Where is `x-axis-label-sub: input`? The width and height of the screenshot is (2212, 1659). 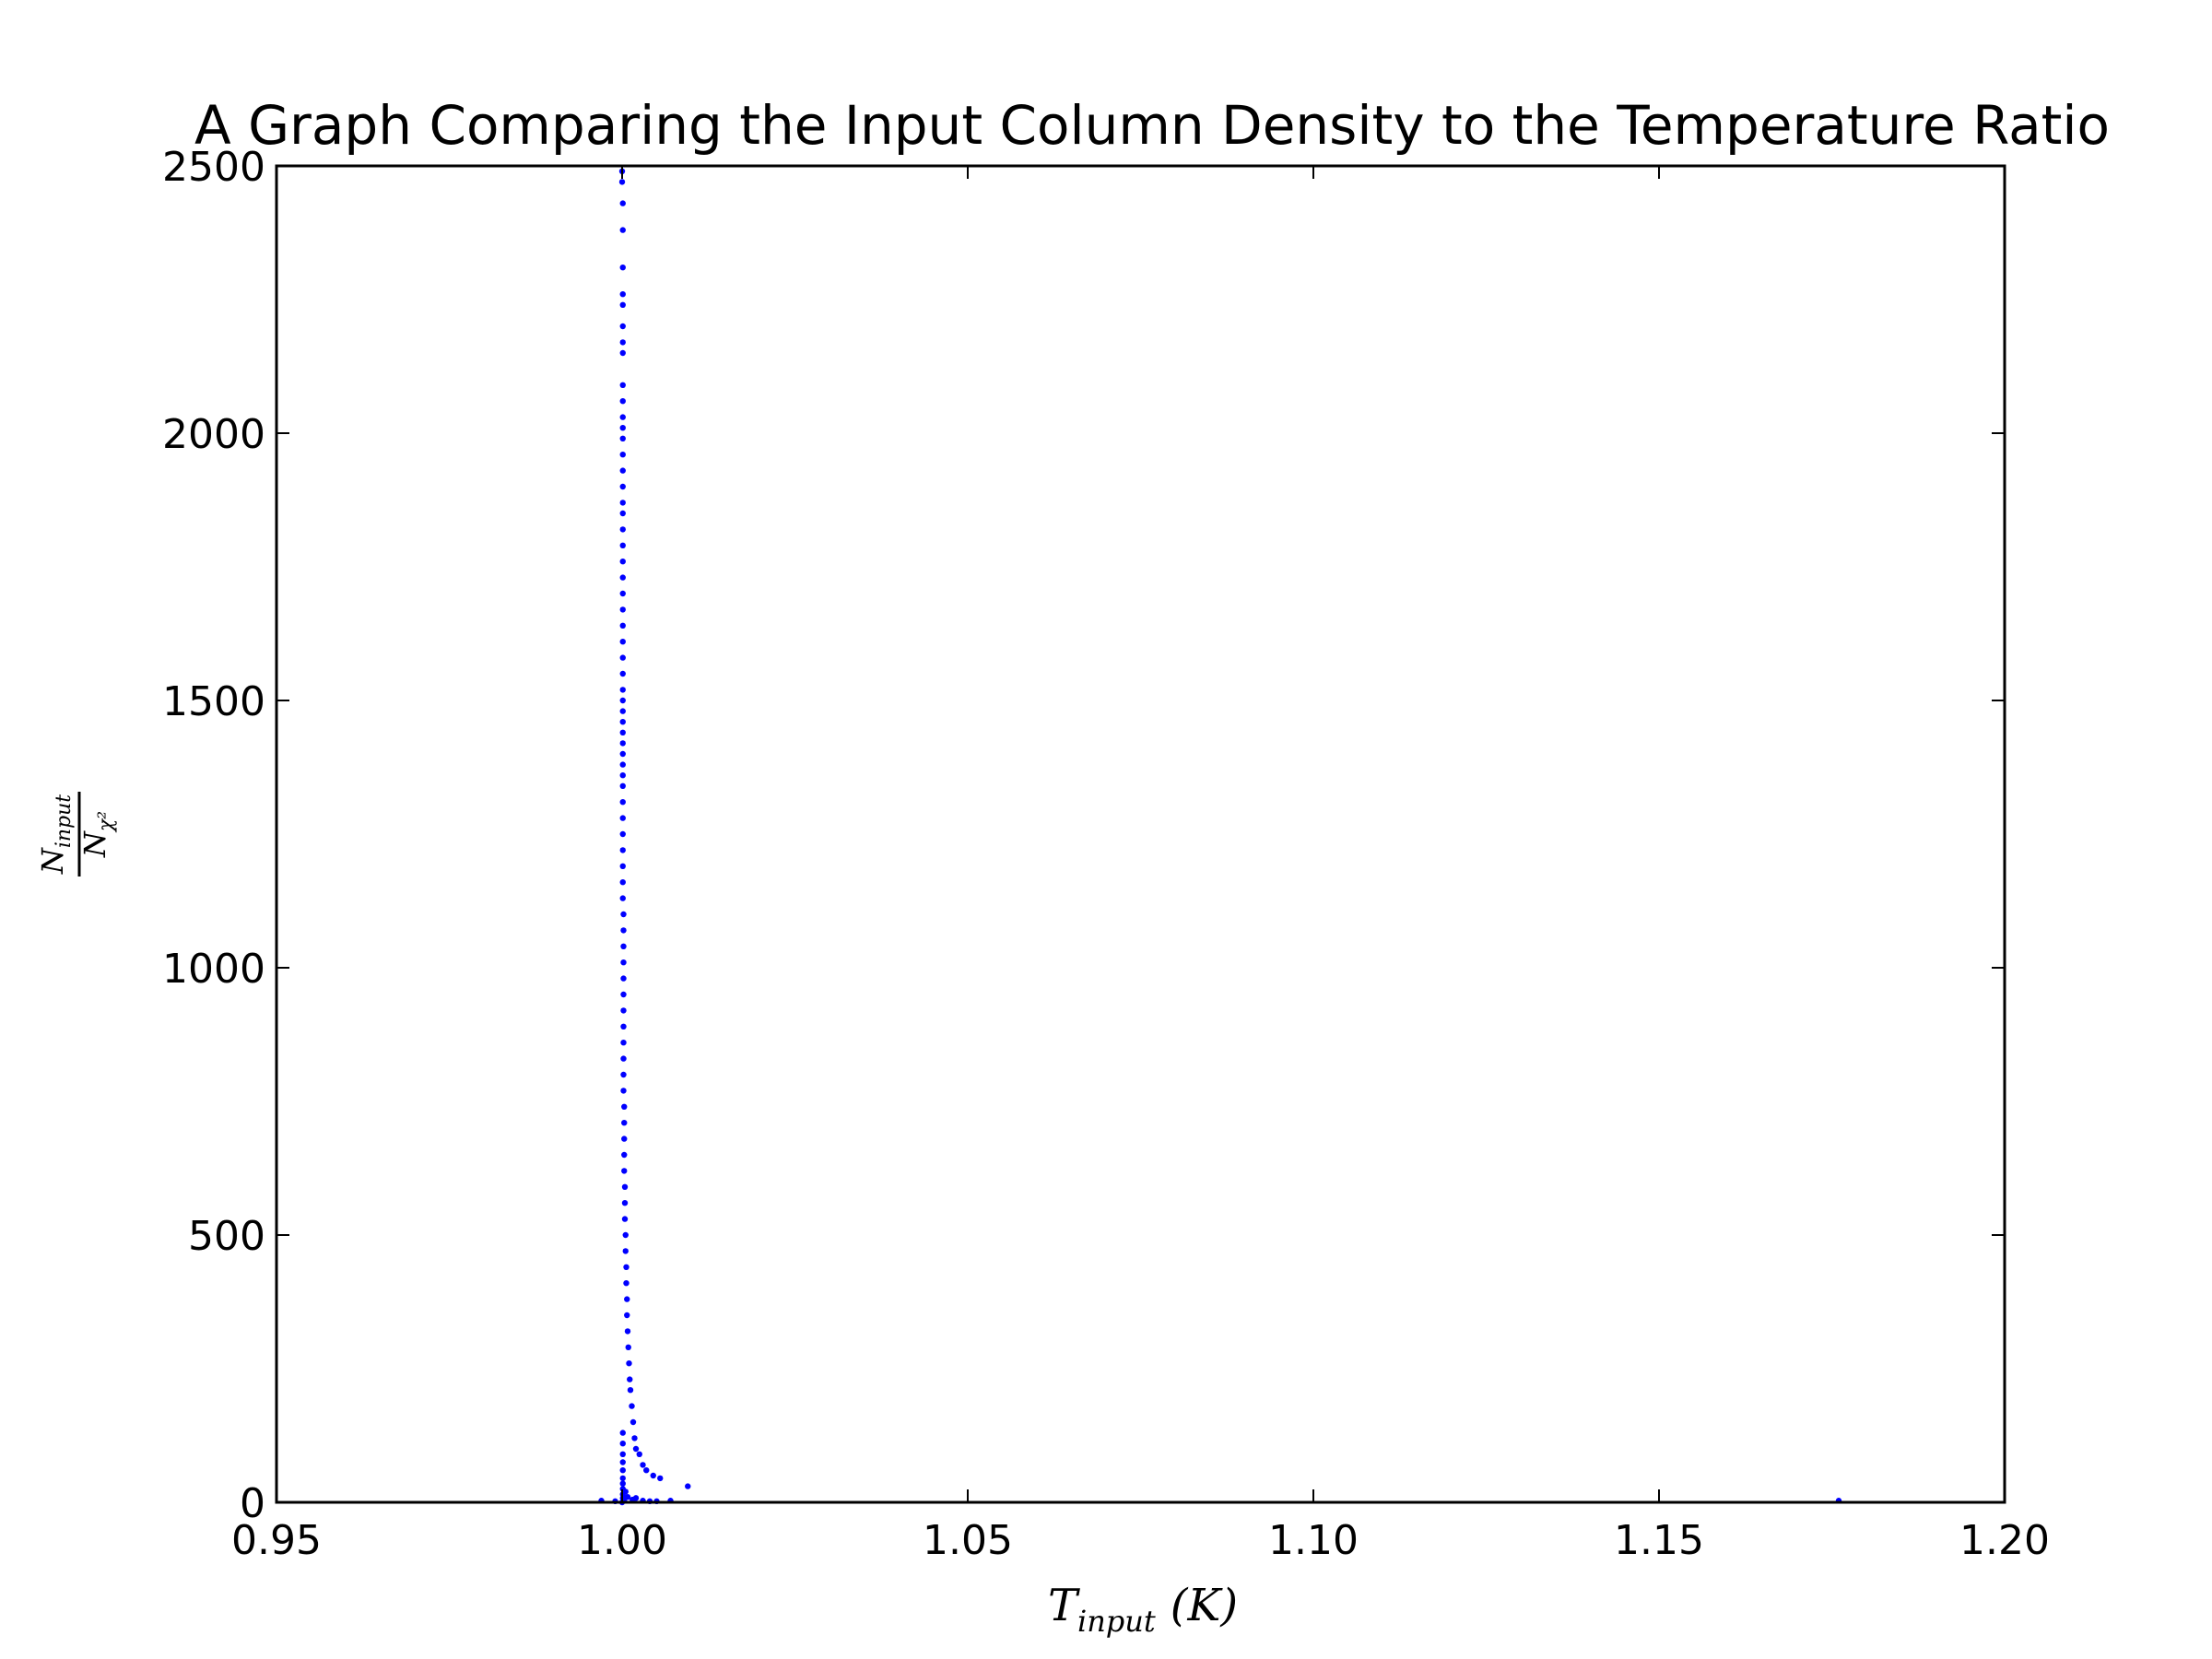
x-axis-label-sub: input is located at coordinates (1116, 1621).